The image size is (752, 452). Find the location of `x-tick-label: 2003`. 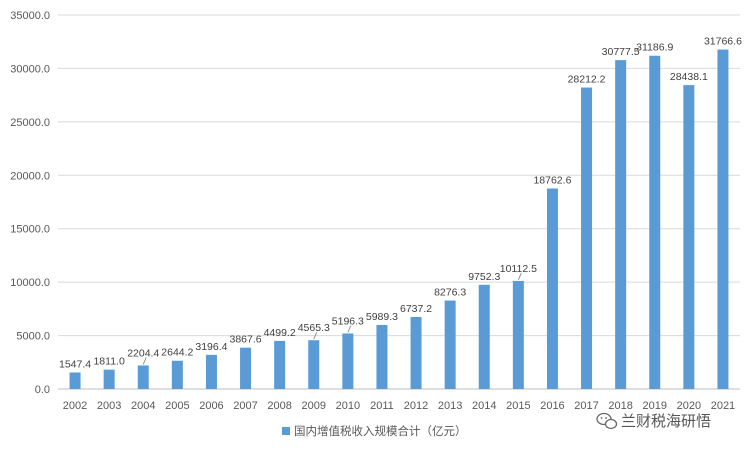

x-tick-label: 2003 is located at coordinates (109, 406).